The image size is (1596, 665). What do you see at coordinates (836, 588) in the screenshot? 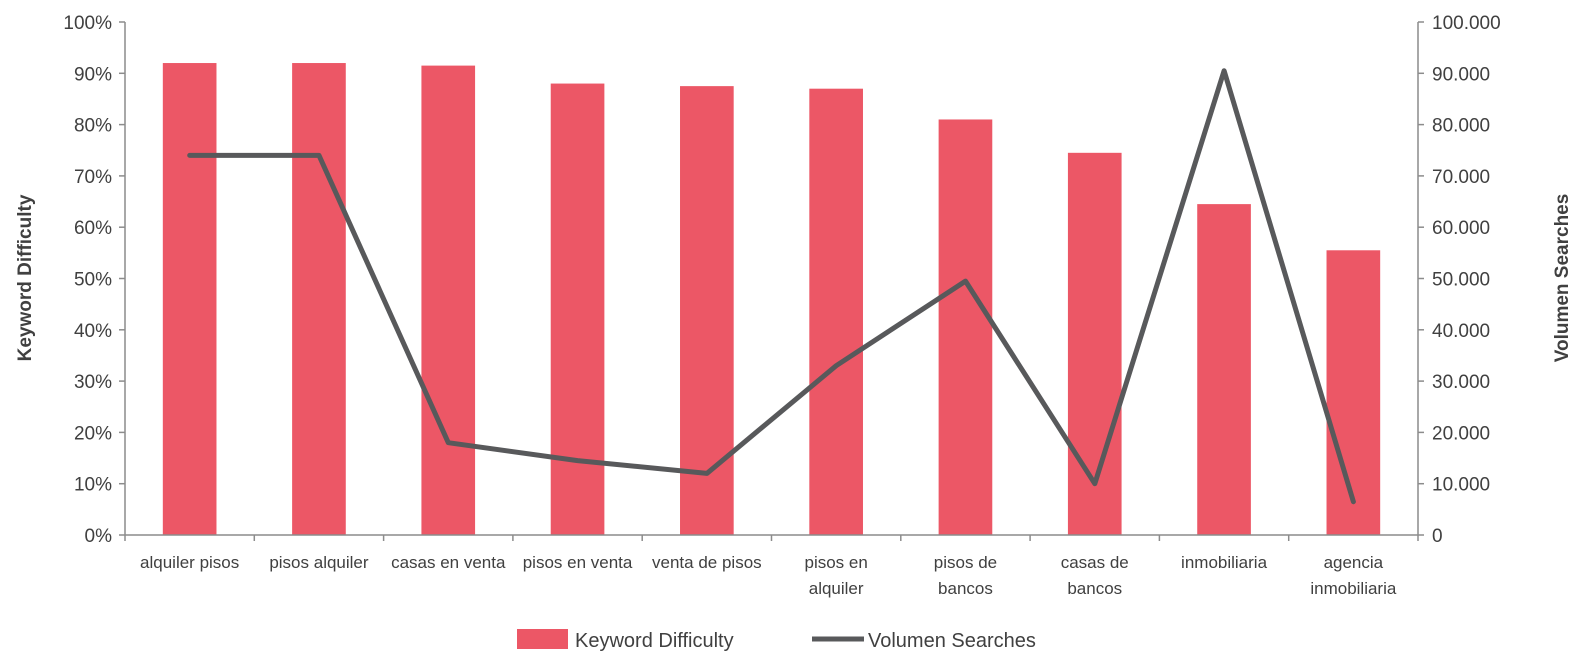
I see `category-label: alquiler` at bounding box center [836, 588].